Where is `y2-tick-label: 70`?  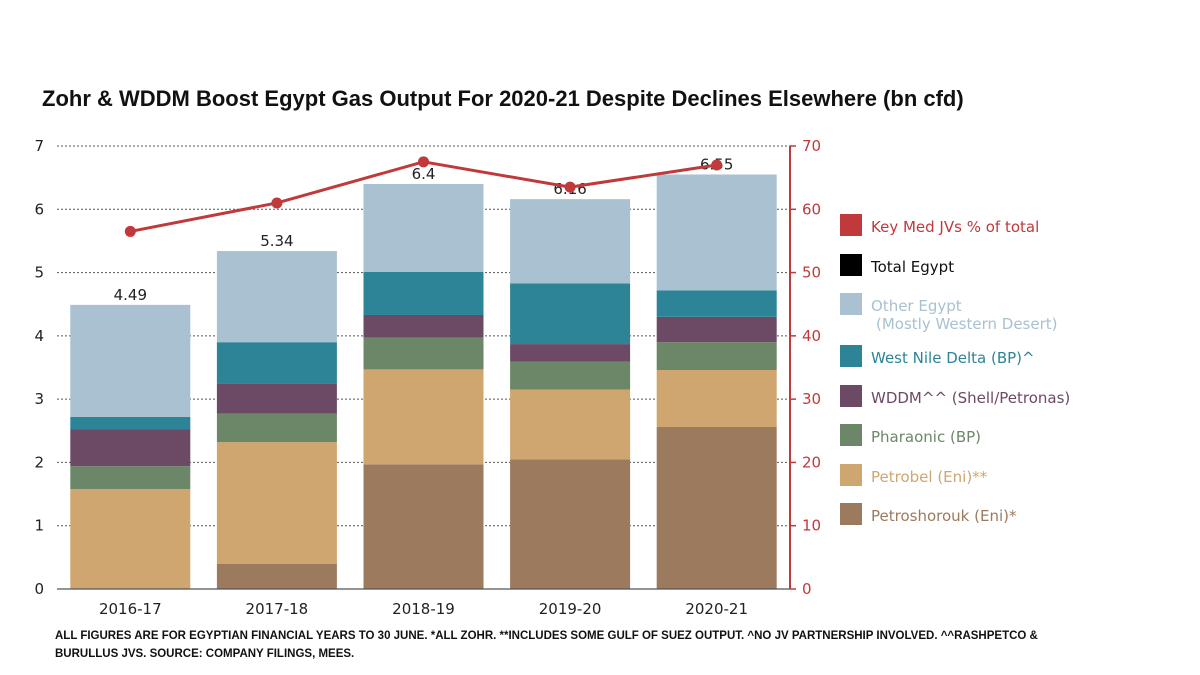 y2-tick-label: 70 is located at coordinates (811, 146).